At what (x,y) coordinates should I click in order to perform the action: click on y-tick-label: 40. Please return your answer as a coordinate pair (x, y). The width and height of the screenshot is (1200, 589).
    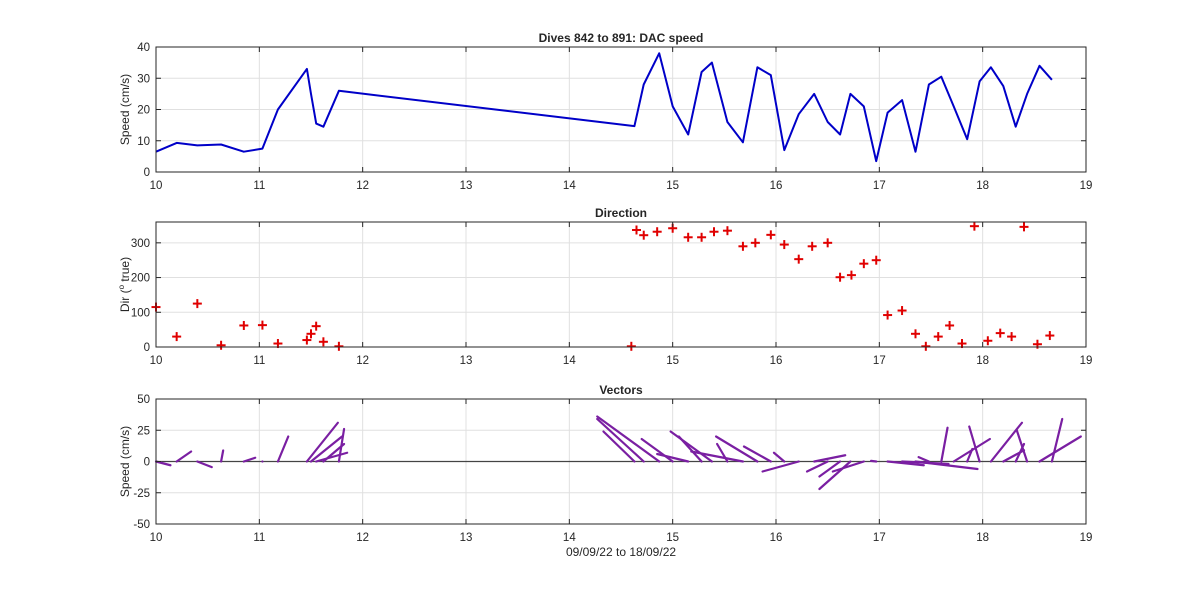
    Looking at the image, I should click on (143, 48).